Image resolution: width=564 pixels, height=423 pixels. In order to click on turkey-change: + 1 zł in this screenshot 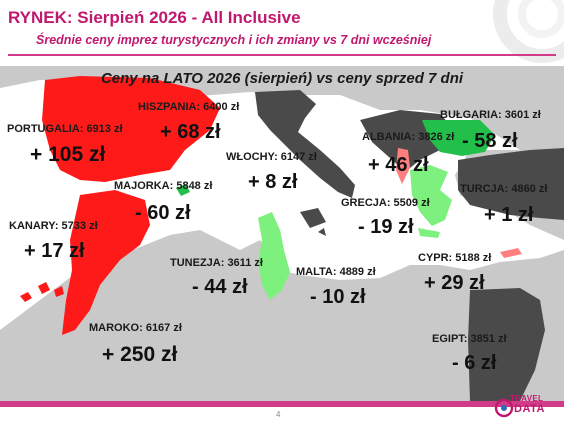, I will do `click(509, 215)`.